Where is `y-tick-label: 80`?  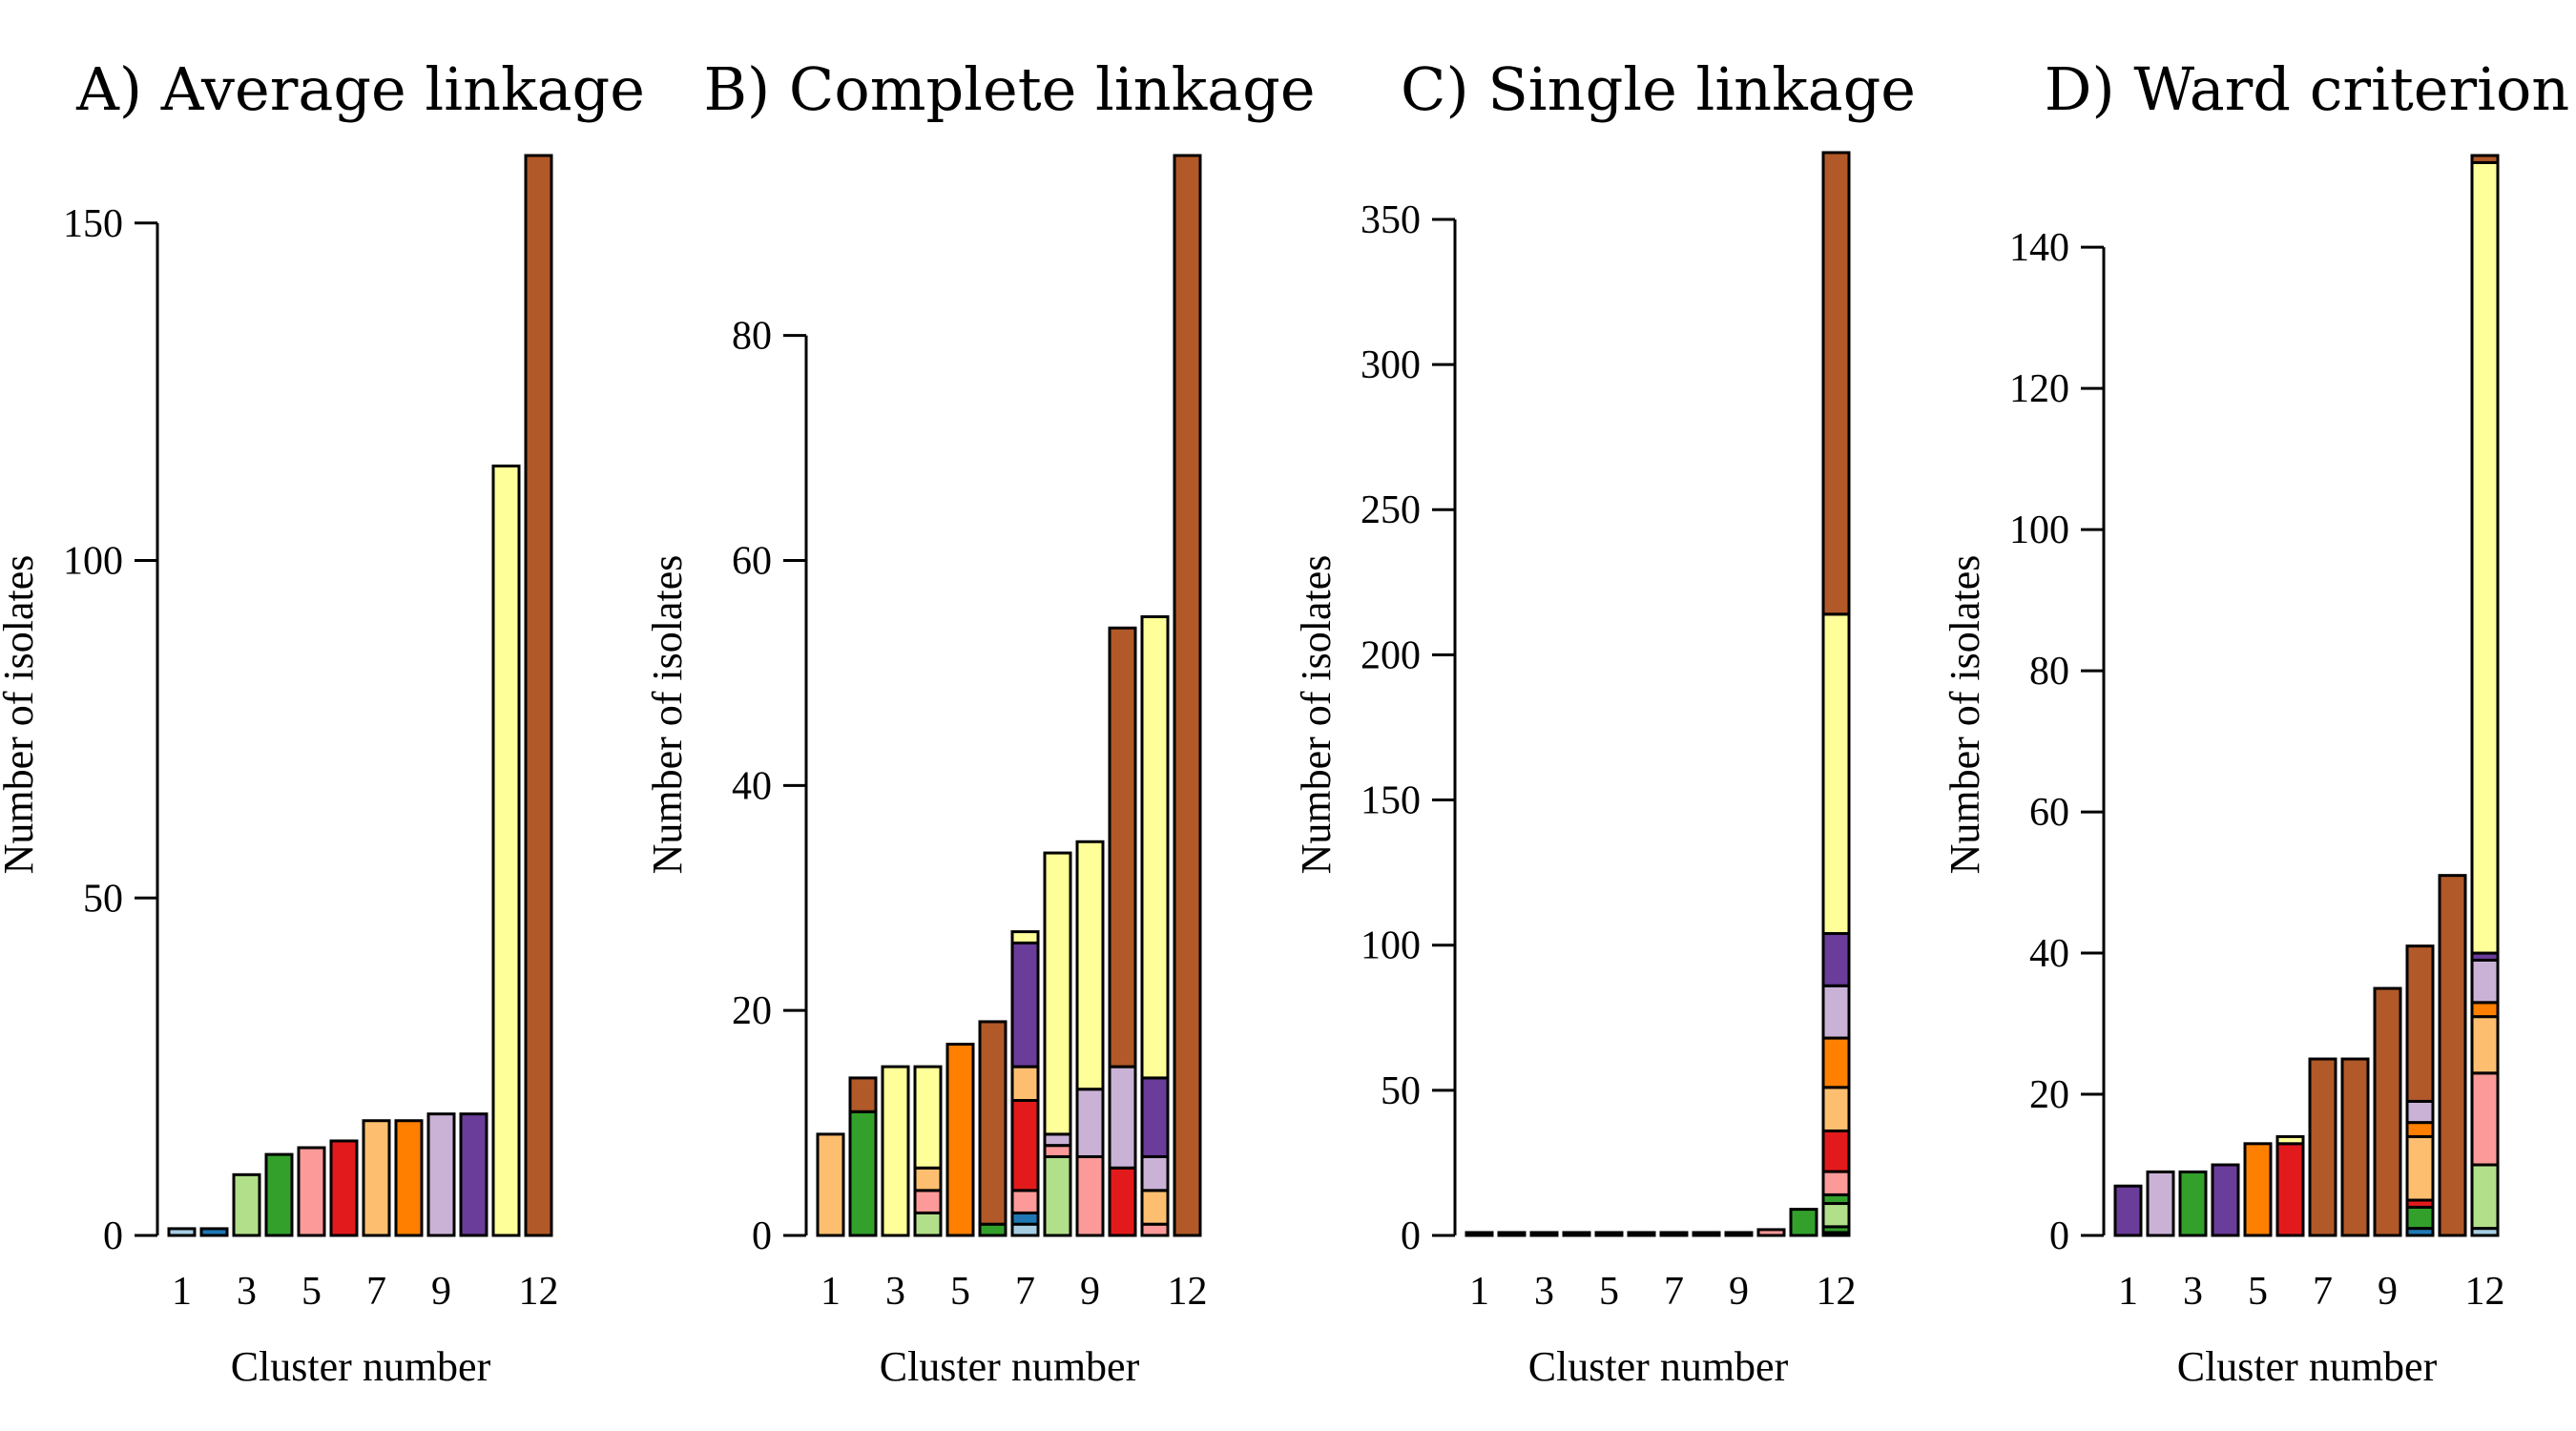
y-tick-label: 80 is located at coordinates (752, 337).